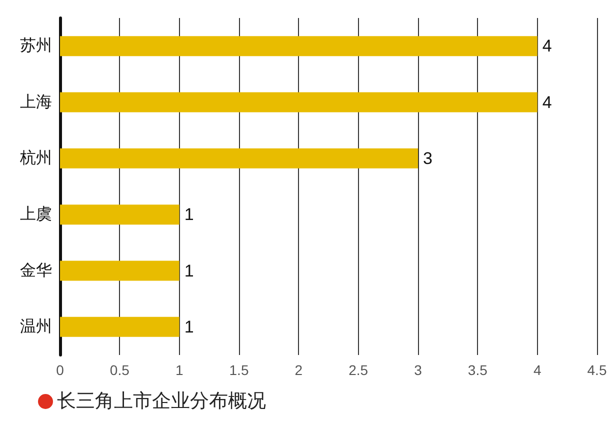 This screenshot has width=615, height=428. Describe the element at coordinates (597, 370) in the screenshot. I see `x-tick-label: 4.5` at that location.